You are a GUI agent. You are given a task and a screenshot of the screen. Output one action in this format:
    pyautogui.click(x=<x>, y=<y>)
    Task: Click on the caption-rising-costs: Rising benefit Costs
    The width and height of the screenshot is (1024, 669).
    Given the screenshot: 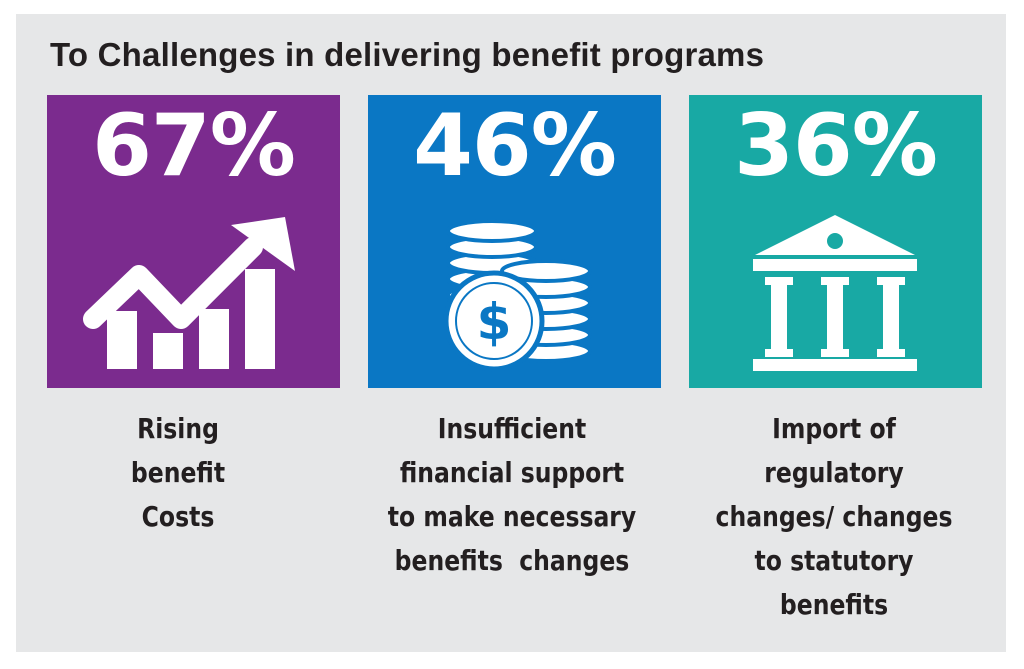 What is the action you would take?
    pyautogui.click(x=178, y=473)
    